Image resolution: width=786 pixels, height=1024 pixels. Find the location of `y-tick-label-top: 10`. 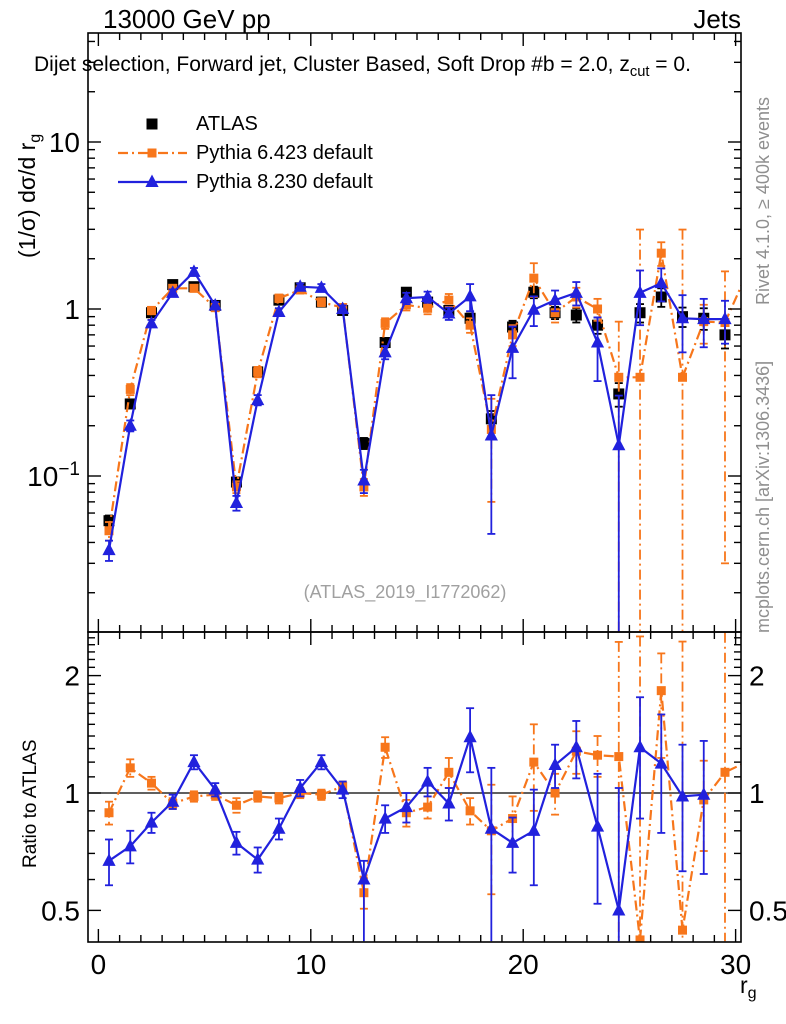

y-tick-label-top: 10 is located at coordinates (64, 142).